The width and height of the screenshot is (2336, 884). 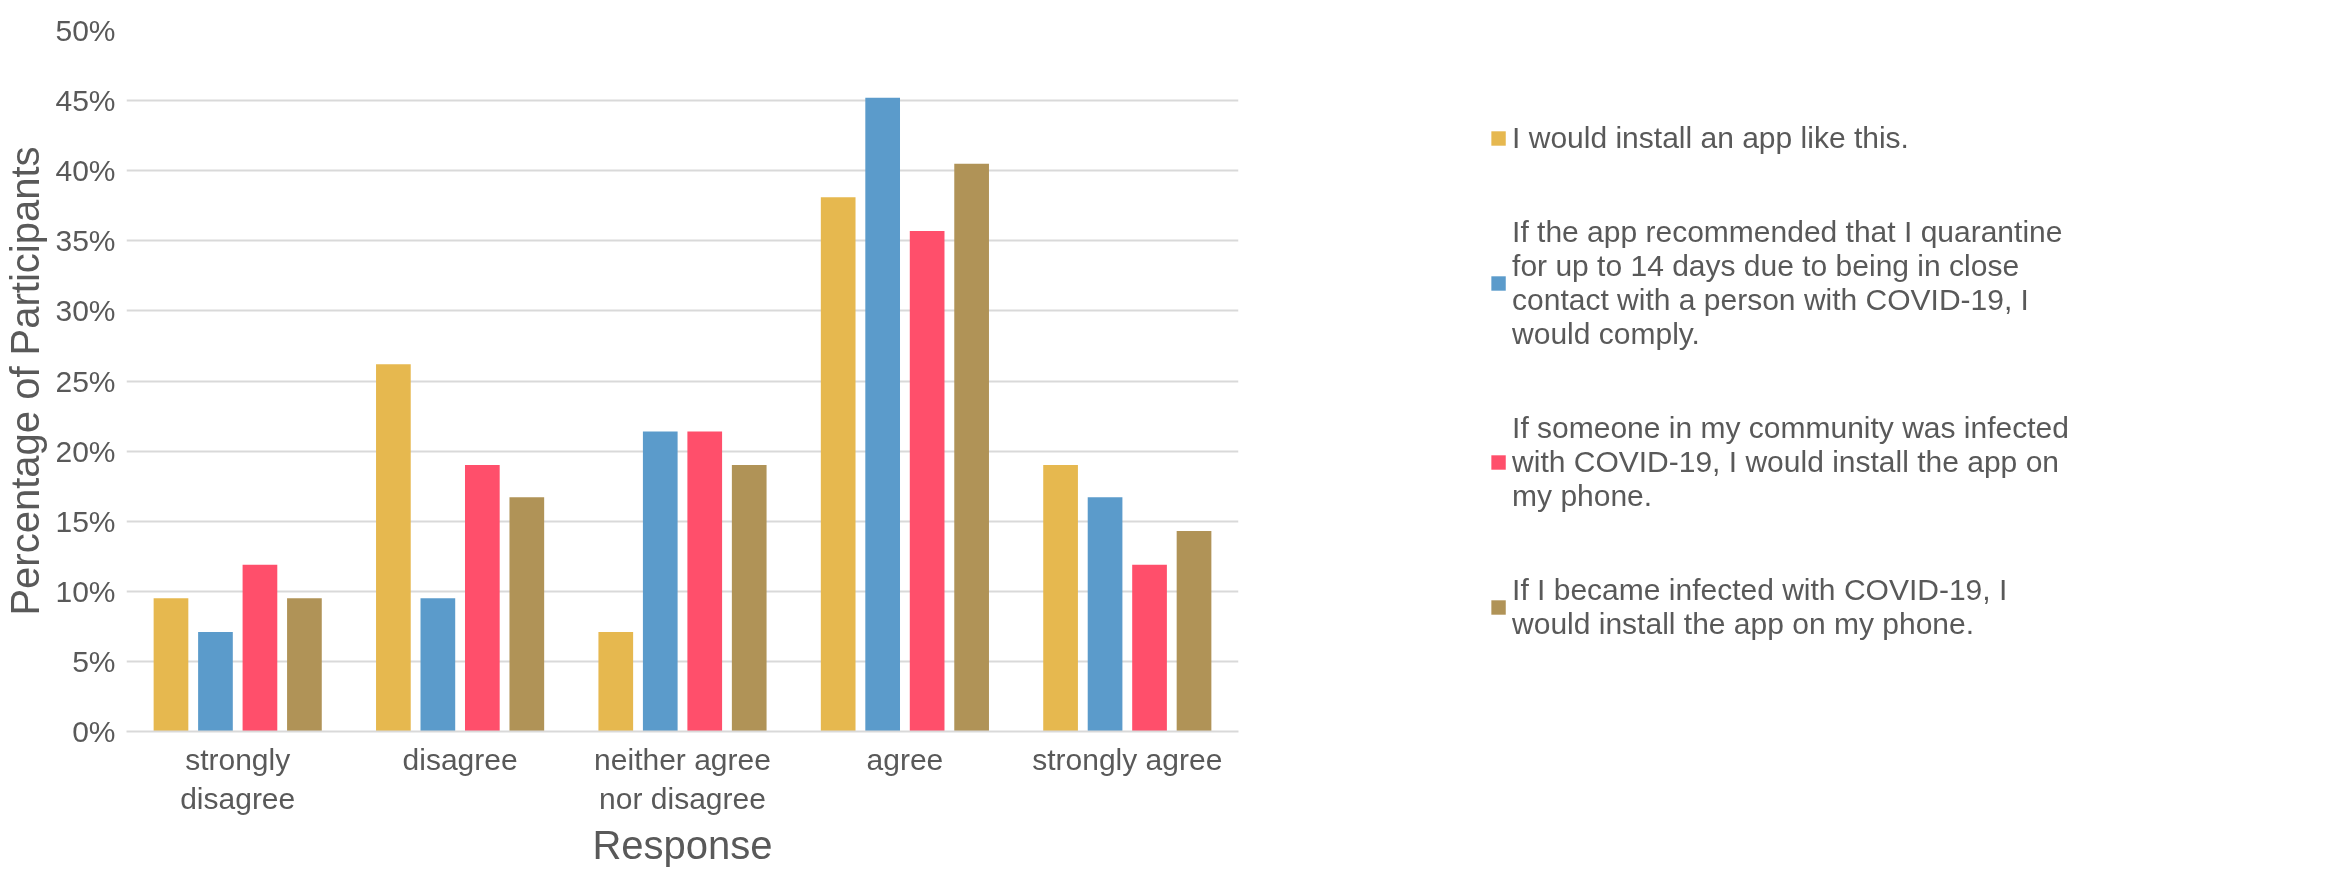 What do you see at coordinates (460, 759) in the screenshot?
I see `x-tick-label: disagree` at bounding box center [460, 759].